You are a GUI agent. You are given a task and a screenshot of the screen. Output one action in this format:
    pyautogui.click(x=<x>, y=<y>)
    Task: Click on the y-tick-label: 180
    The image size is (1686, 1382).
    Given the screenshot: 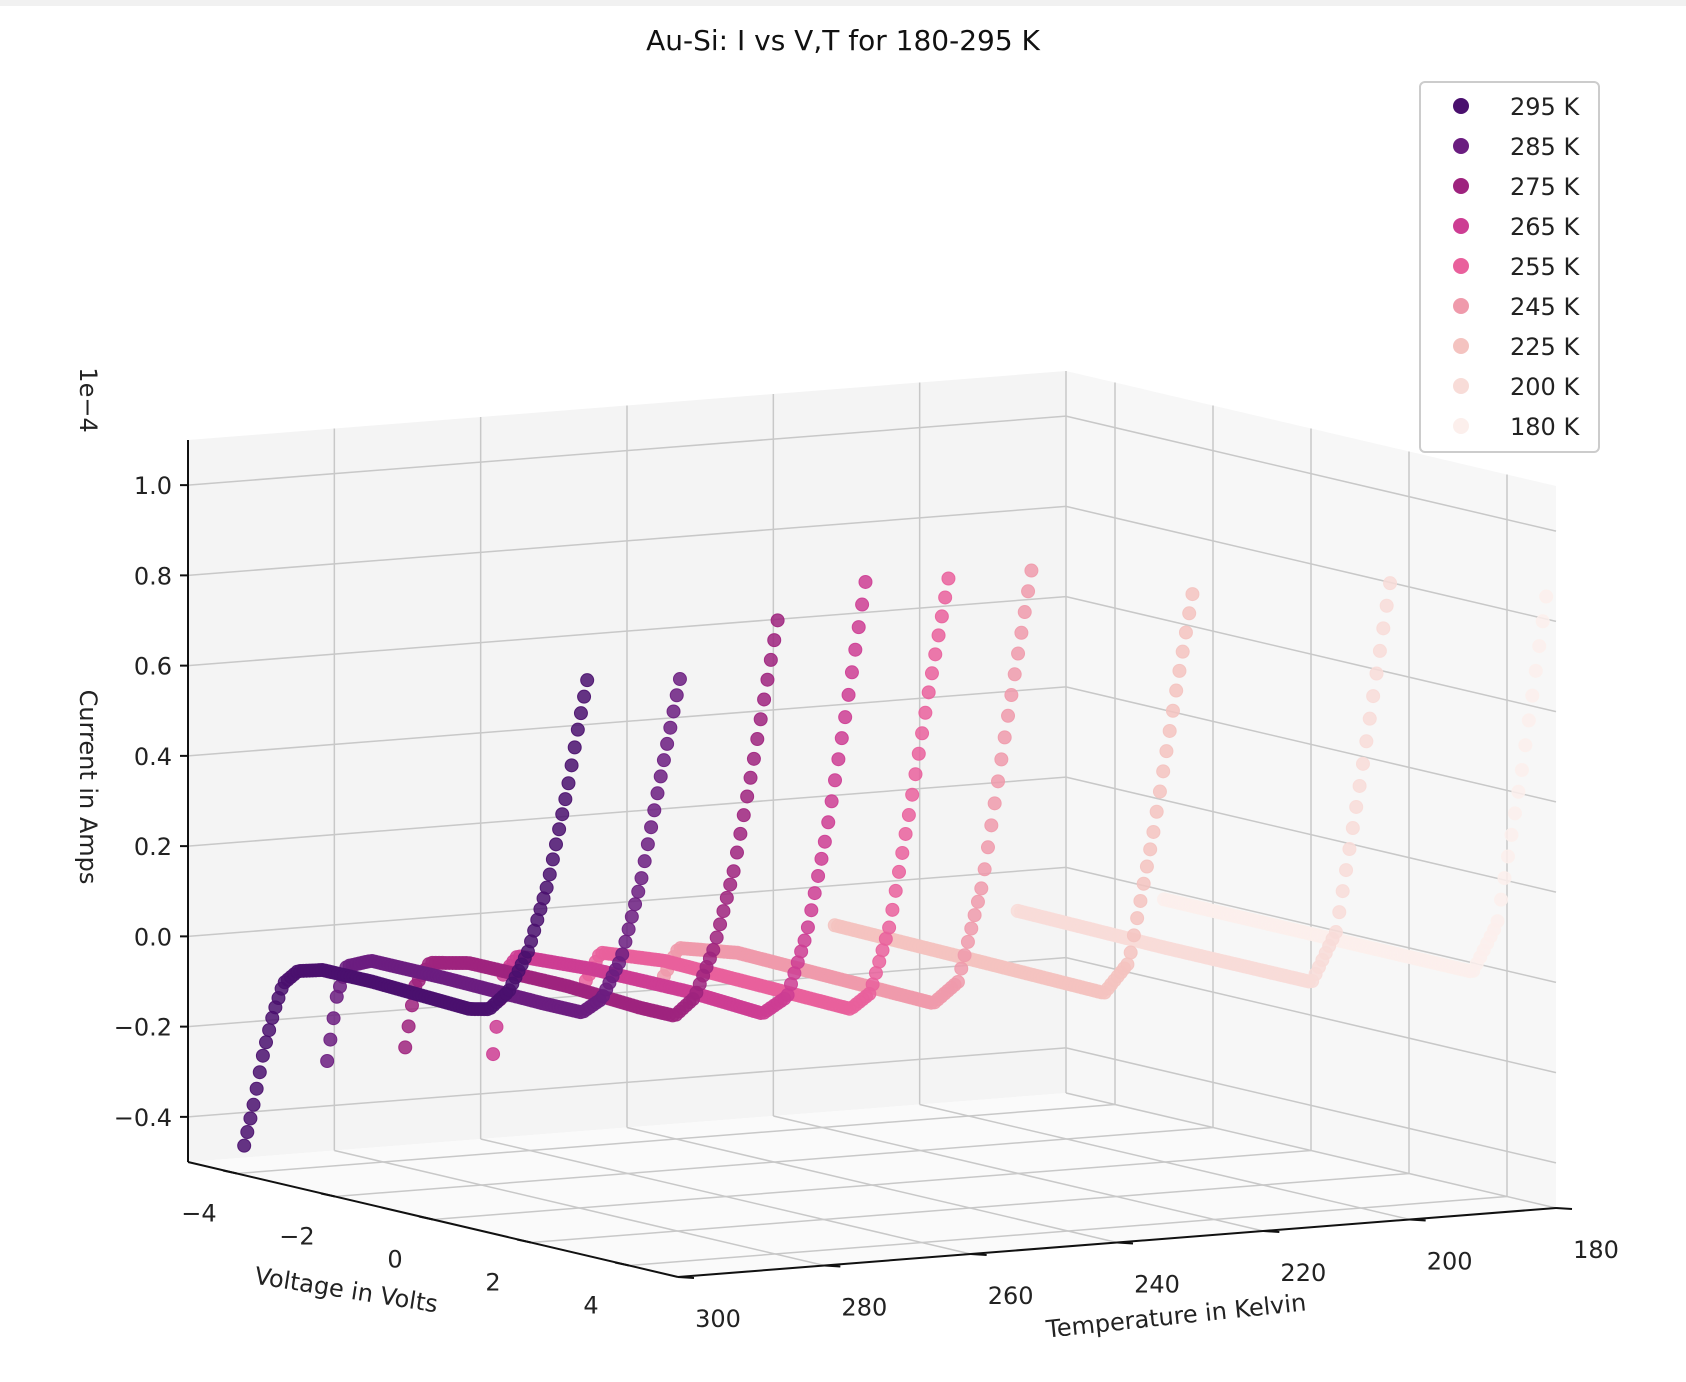 What is the action you would take?
    pyautogui.click(x=1596, y=1250)
    